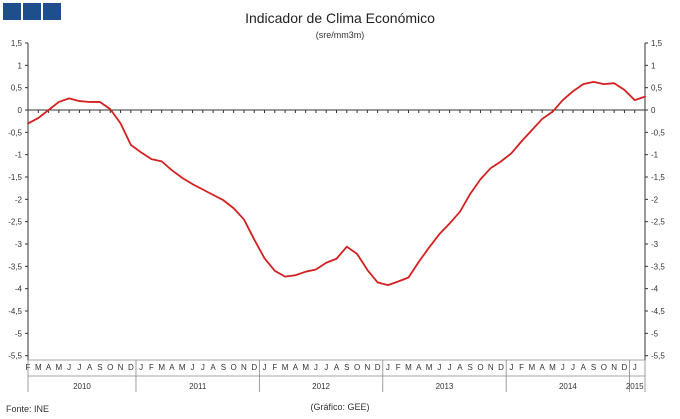  Describe the element at coordinates (15, 266) in the screenshot. I see `y-tick-label-left: -3,5` at that location.